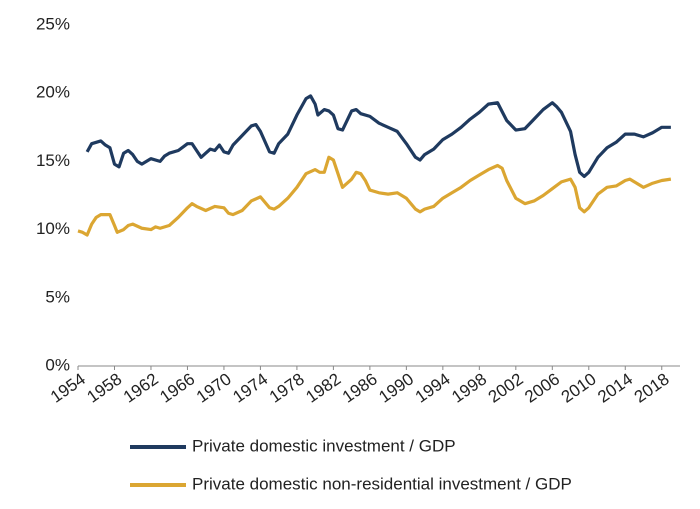 This screenshot has height=509, width=700. Describe the element at coordinates (324, 445) in the screenshot. I see `legend-label: Private domestic investment / GDP` at that location.